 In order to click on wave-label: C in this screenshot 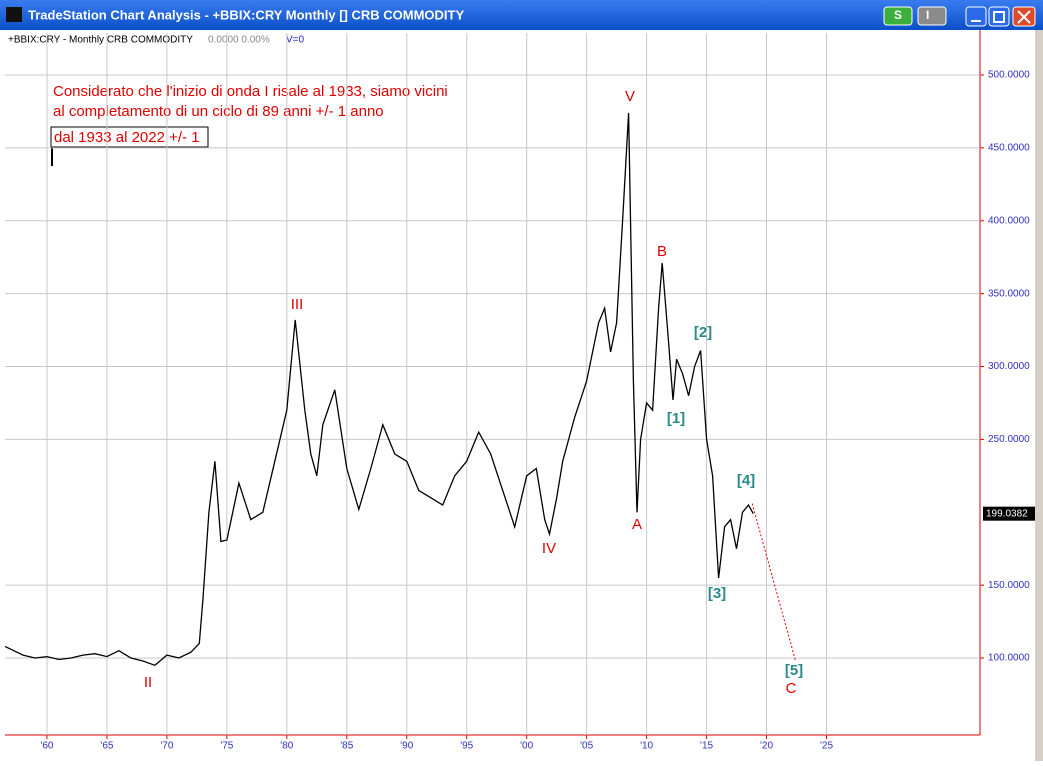, I will do `click(791, 688)`.